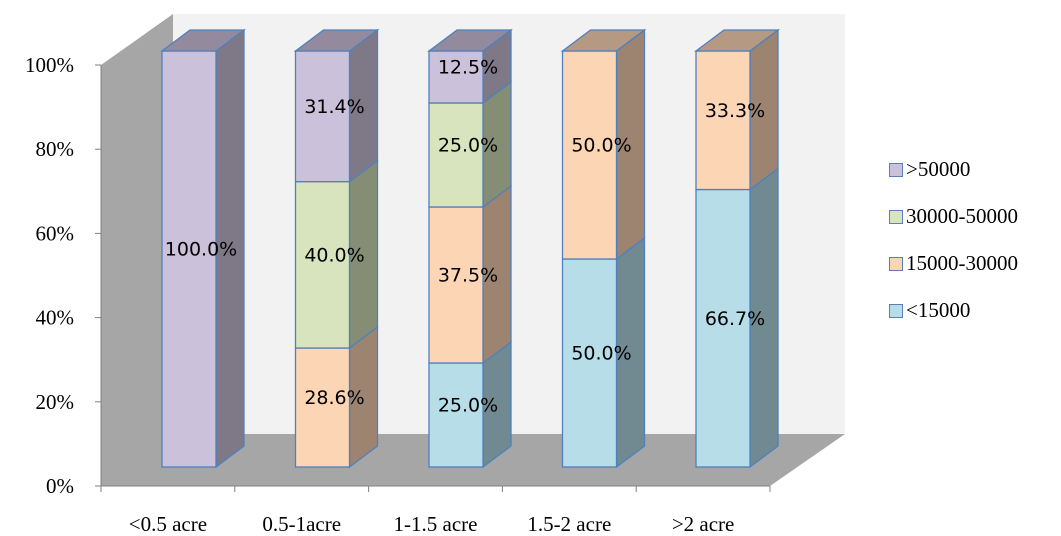  Describe the element at coordinates (334, 398) in the screenshot. I see `data-label: 28.6%` at that location.